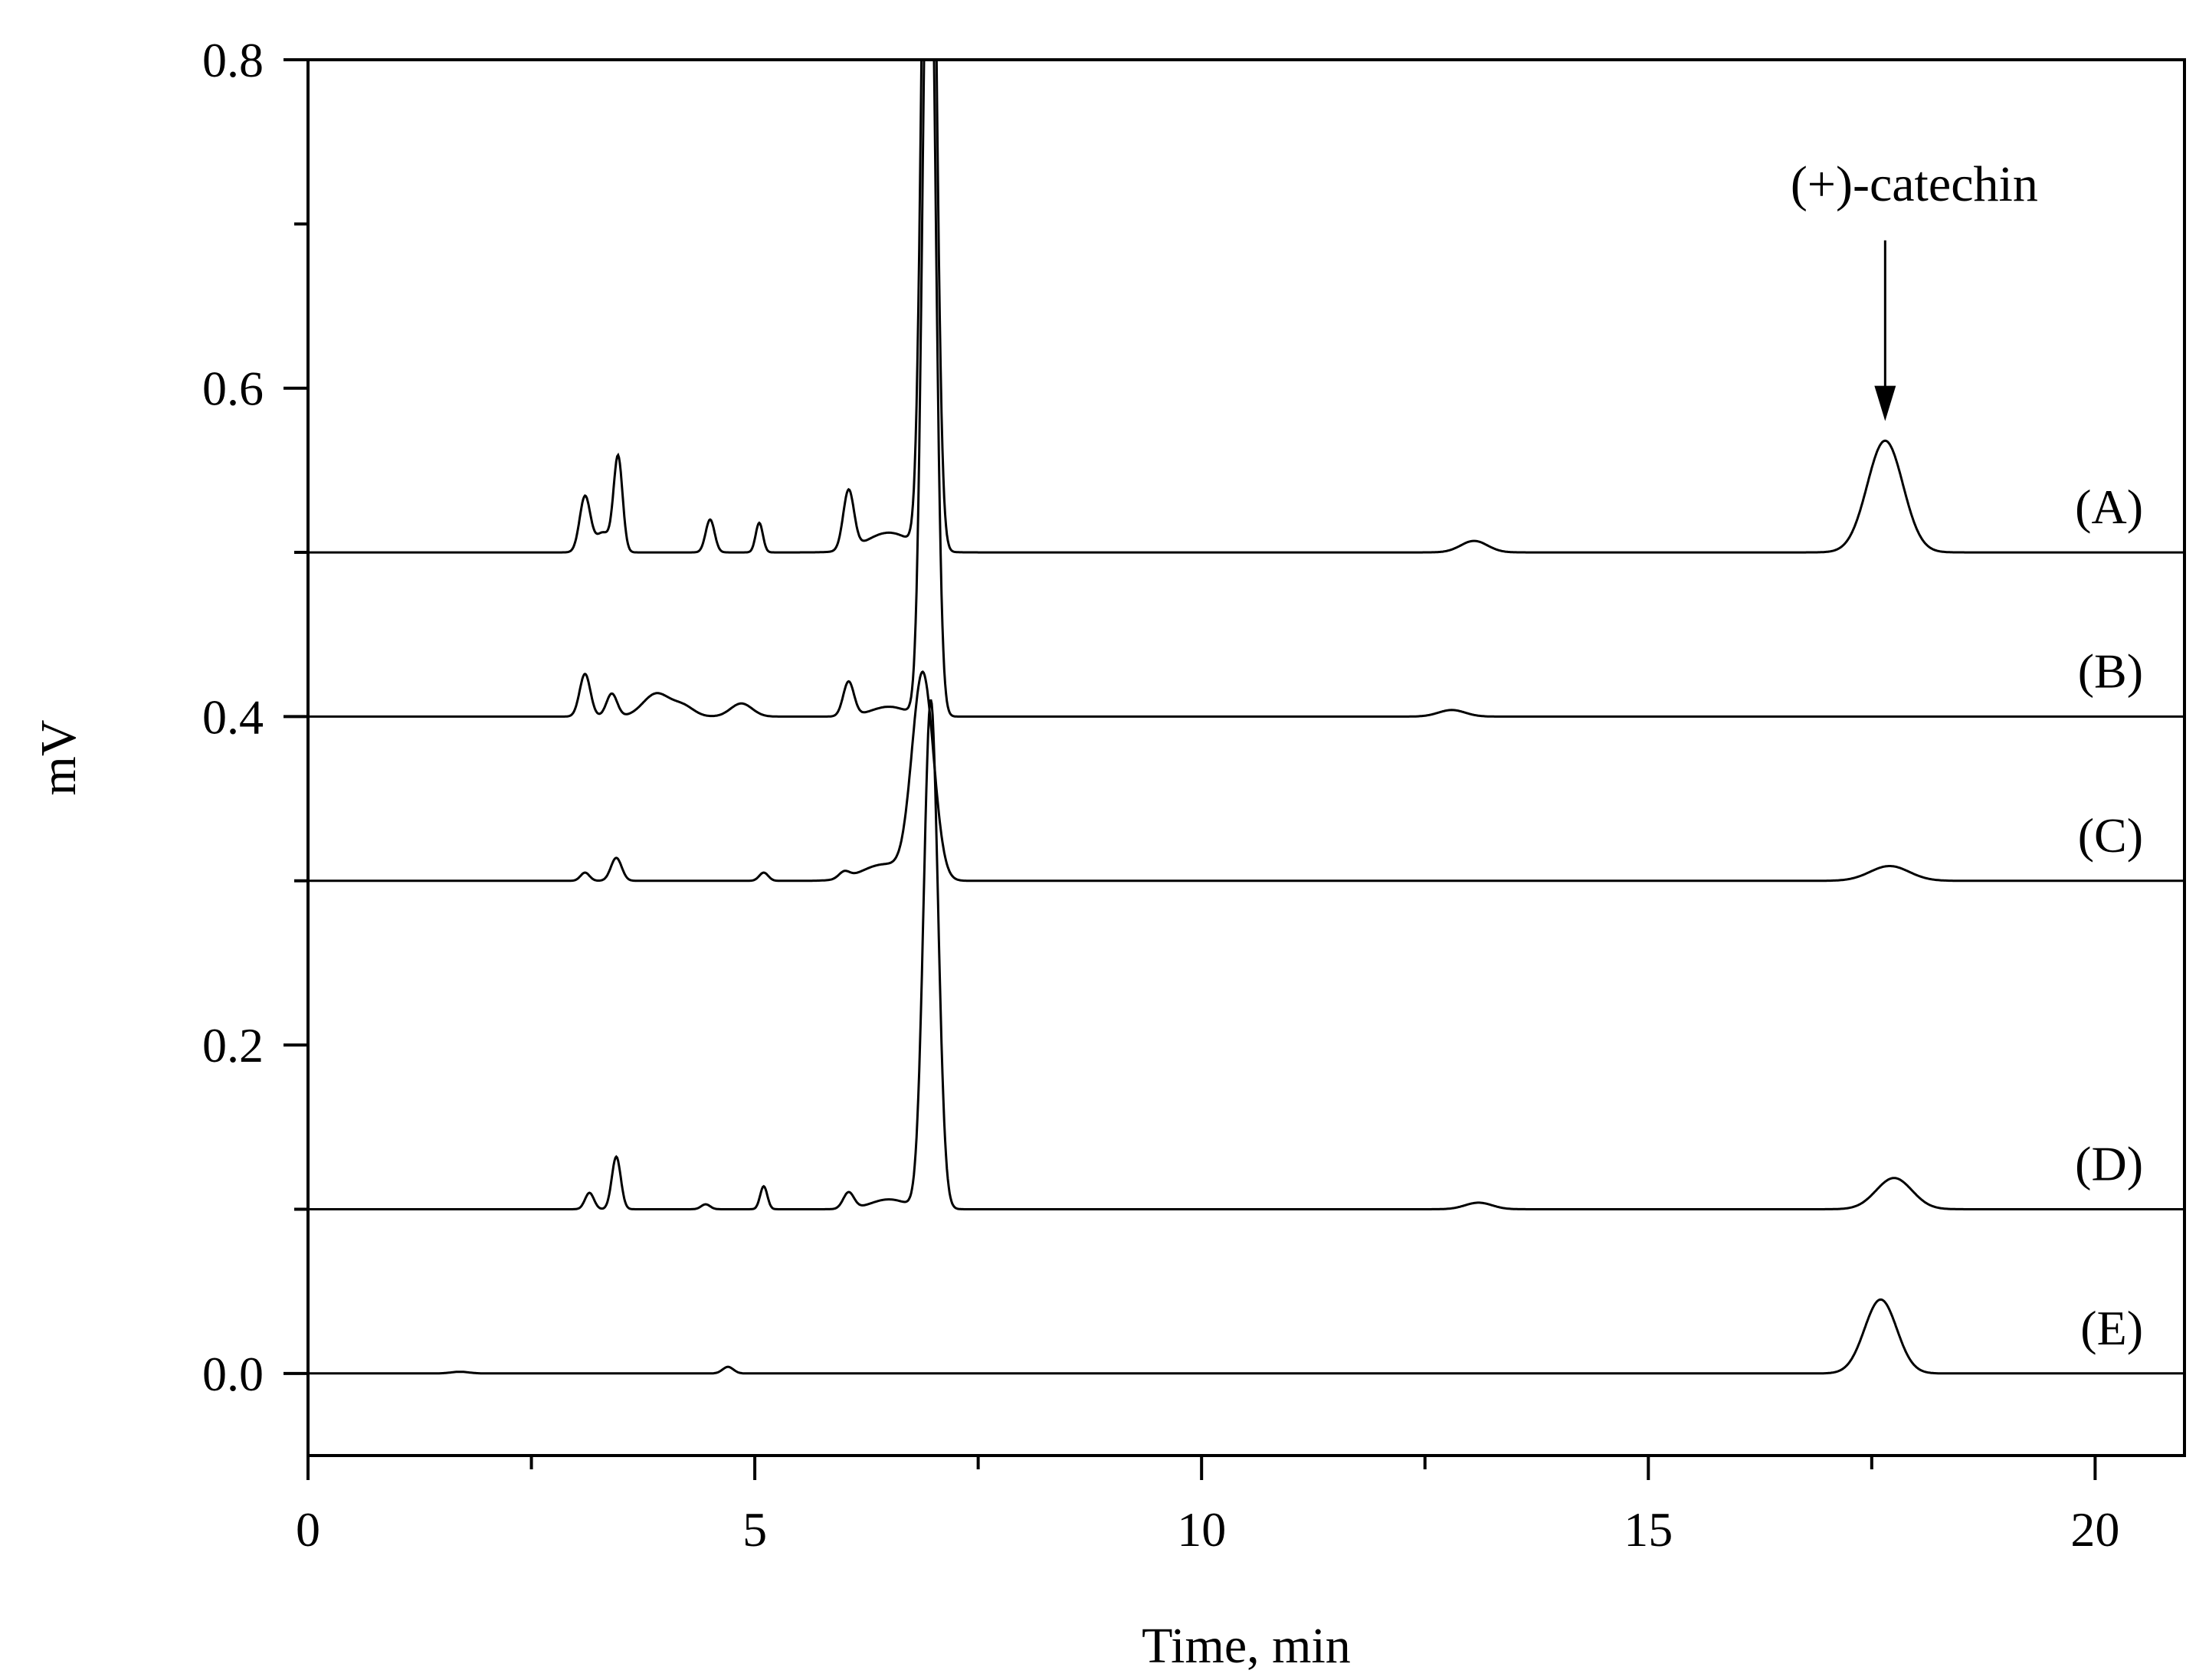 The width and height of the screenshot is (2209, 1680). Describe the element at coordinates (1914, 184) in the screenshot. I see `catechin-annotation: (+)-catechin` at that location.